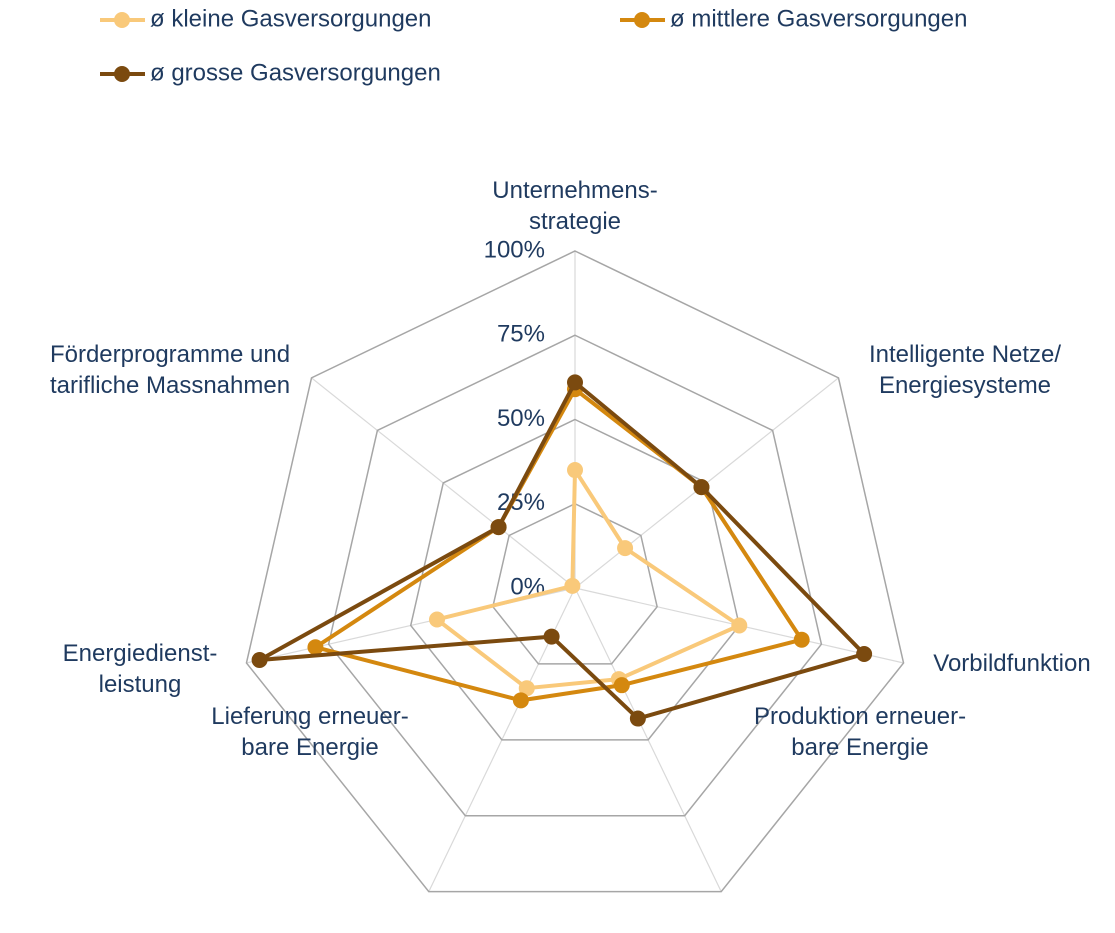 The width and height of the screenshot is (1115, 933). Describe the element at coordinates (290, 18) in the screenshot. I see `legend-label: ø kleine Gasversorgungen` at that location.